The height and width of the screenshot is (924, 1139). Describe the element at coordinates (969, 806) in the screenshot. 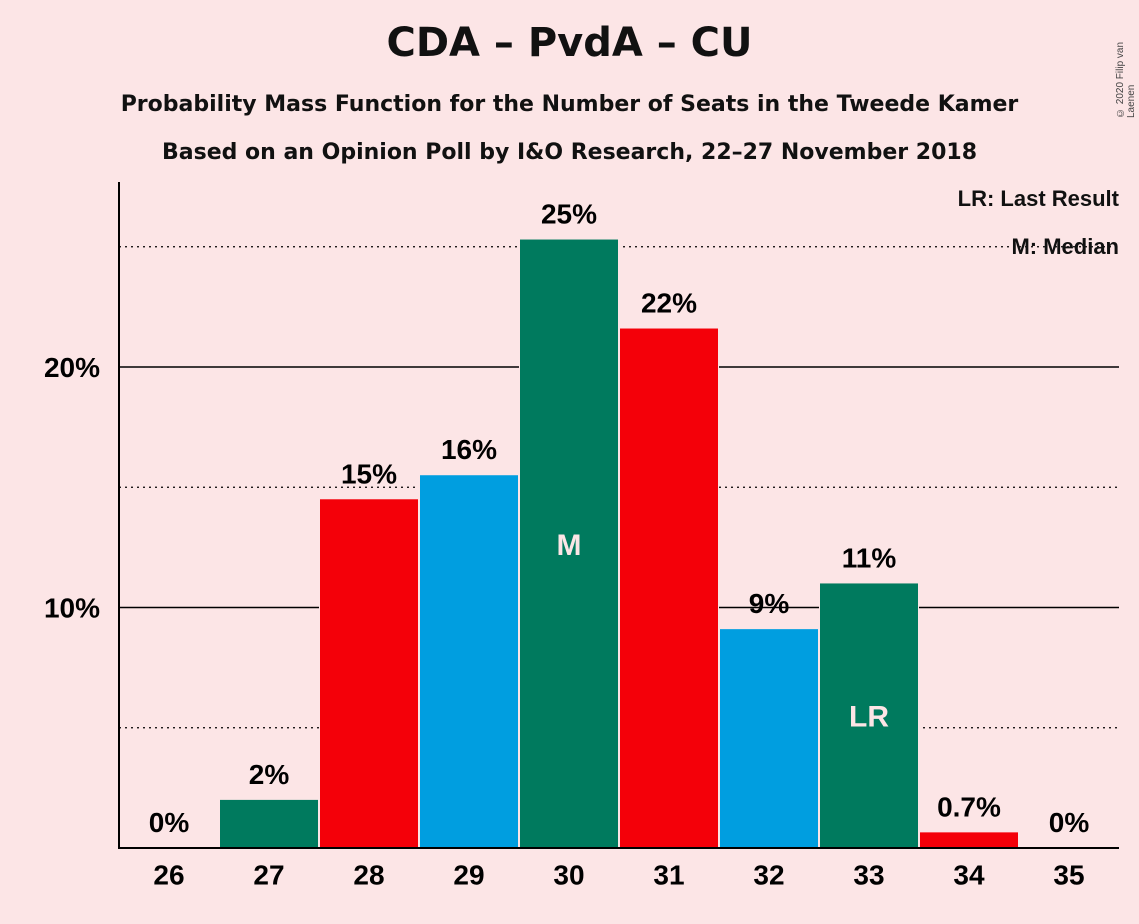

I see `data-label-34: 0.7%` at that location.